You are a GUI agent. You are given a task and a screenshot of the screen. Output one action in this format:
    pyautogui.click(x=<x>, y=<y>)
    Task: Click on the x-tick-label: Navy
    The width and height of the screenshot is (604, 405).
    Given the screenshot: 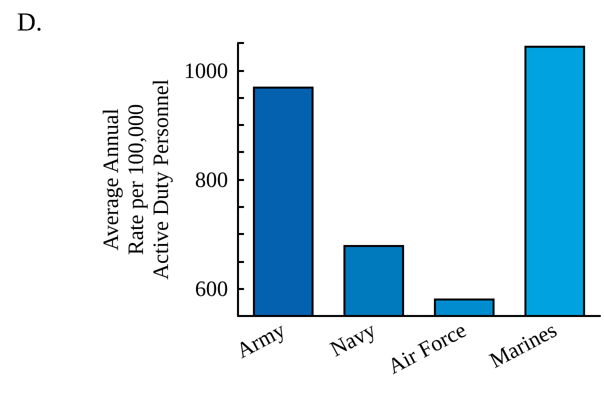 What is the action you would take?
    pyautogui.click(x=353, y=339)
    